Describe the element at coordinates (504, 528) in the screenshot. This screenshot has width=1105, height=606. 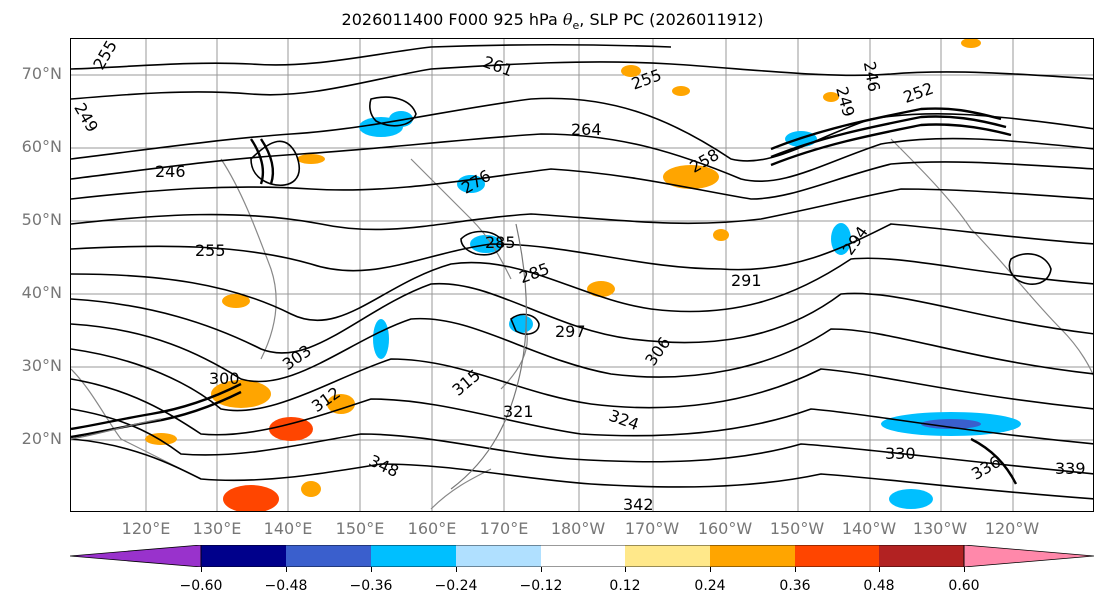
I see `lon-label-170e: 170°E` at that location.